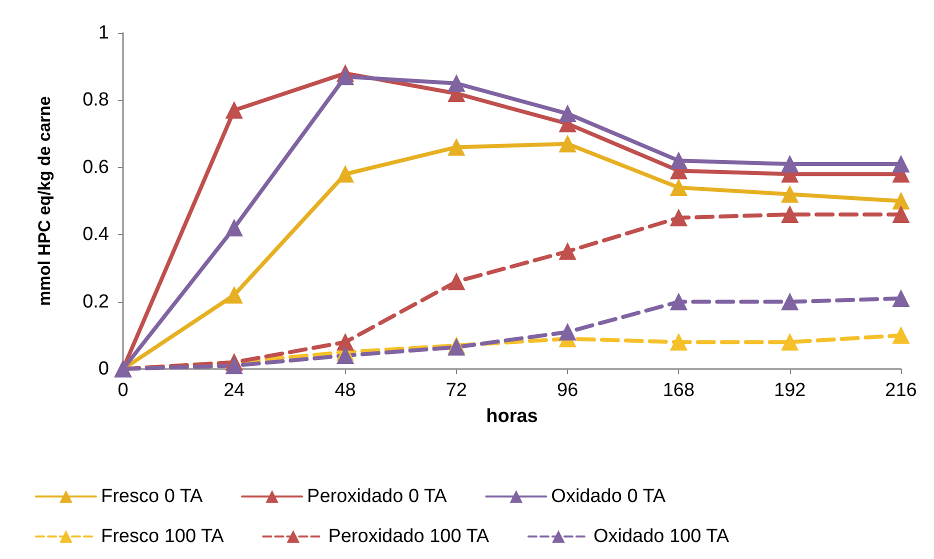  I want to click on x-axis-title: horas, so click(512, 416).